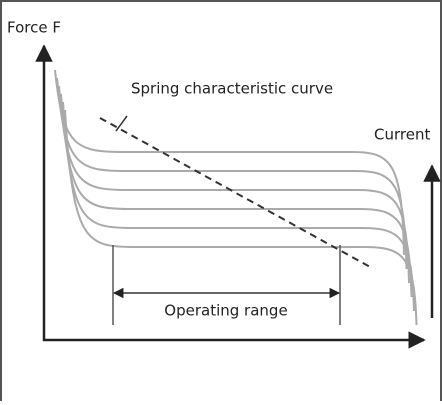  I want to click on current-label: Current, so click(402, 135).